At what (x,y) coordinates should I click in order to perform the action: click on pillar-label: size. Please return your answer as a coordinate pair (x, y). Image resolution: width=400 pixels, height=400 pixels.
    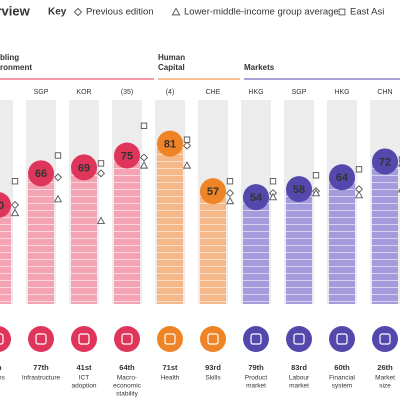
    Looking at the image, I should click on (385, 386).